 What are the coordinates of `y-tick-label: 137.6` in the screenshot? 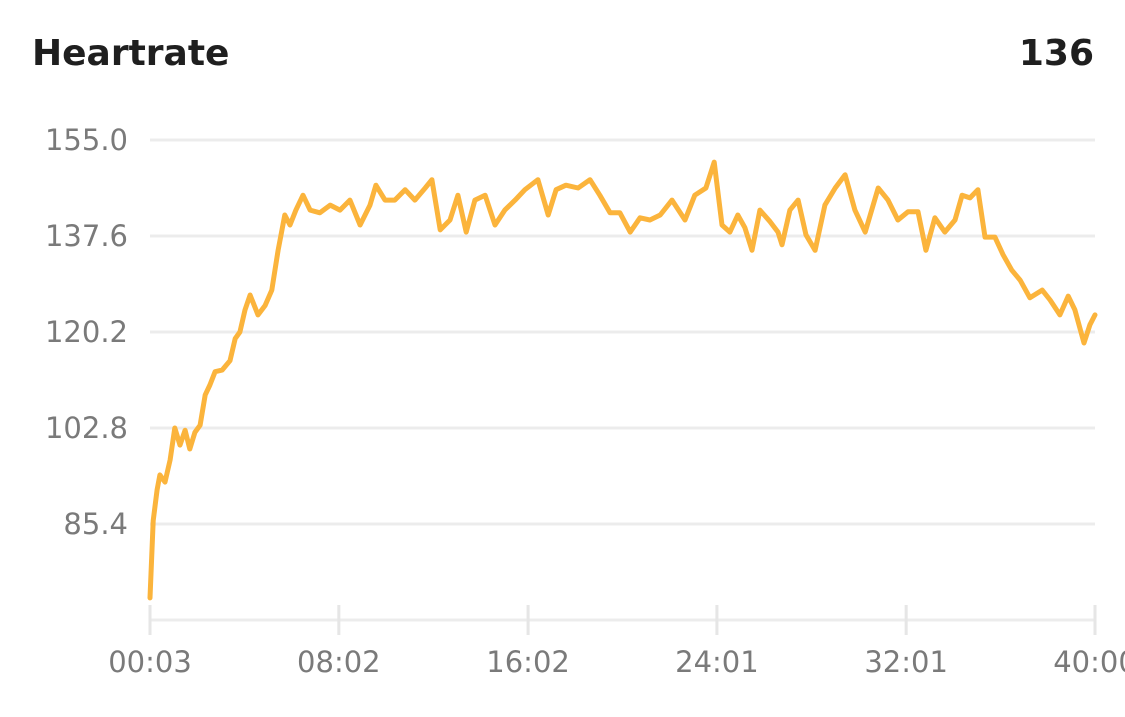 It's located at (86, 236).